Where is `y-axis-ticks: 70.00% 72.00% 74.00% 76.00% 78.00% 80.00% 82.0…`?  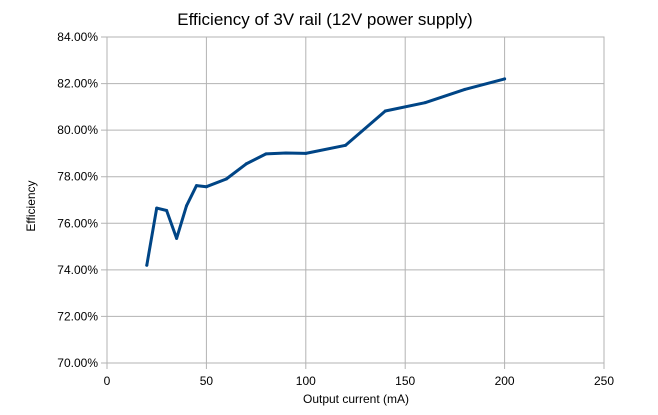 y-axis-ticks: 70.00% 72.00% 74.00% 76.00% 78.00% 80.00% 82.0… is located at coordinates (77, 200).